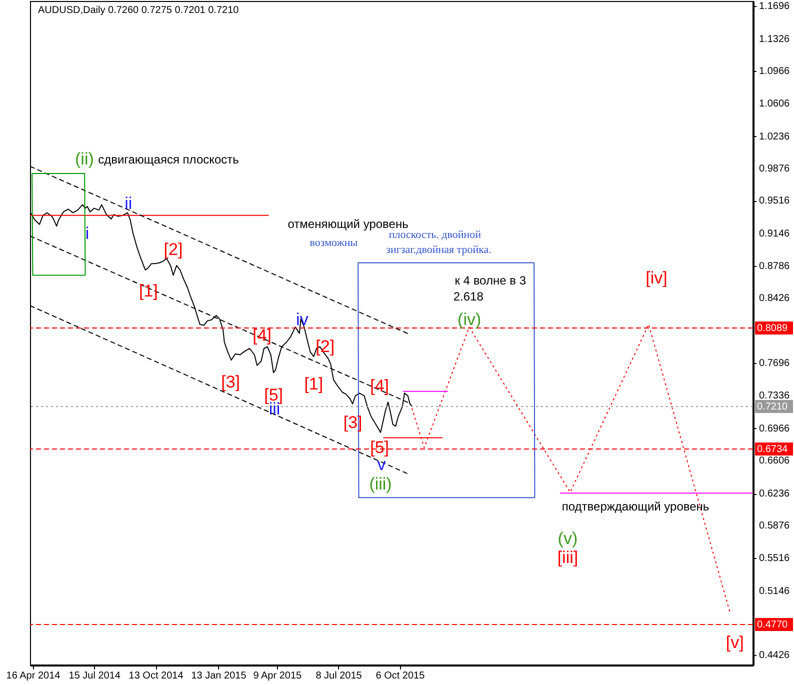 This screenshot has height=685, width=794. What do you see at coordinates (435, 234) in the screenshot?
I see `annotation: плоскость. двойной` at bounding box center [435, 234].